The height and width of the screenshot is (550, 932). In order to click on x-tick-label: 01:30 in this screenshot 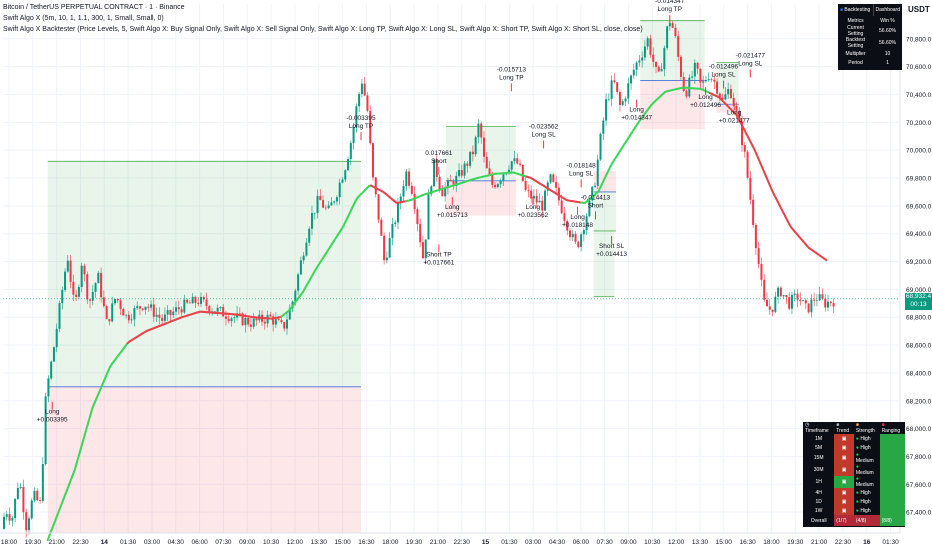, I will do `click(128, 542)`.